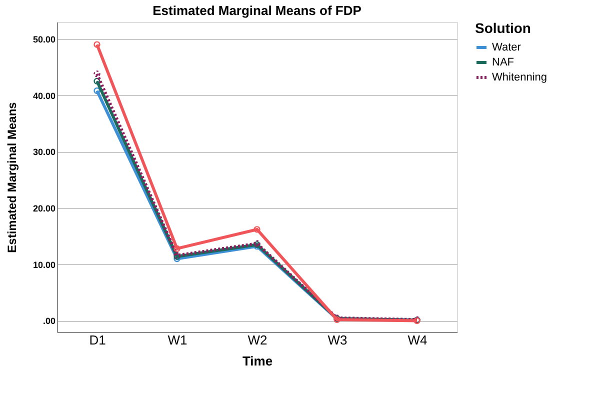 The width and height of the screenshot is (608, 420). Describe the element at coordinates (338, 340) in the screenshot. I see `x-tick-label: W3` at that location.